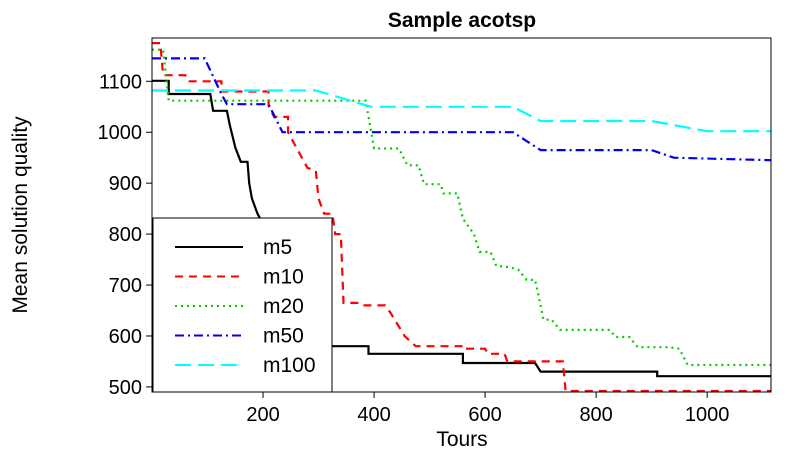 The height and width of the screenshot is (450, 800). I want to click on legend-label-m50: m50, so click(283, 336).